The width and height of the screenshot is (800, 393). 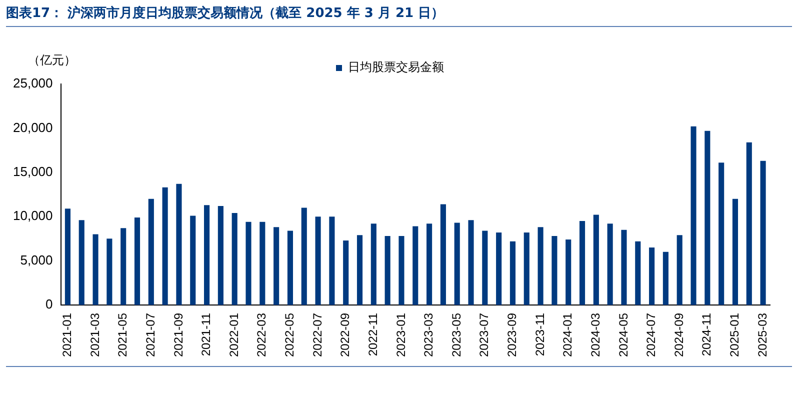 I want to click on x-tick-label: 2021-11, so click(x=206, y=334).